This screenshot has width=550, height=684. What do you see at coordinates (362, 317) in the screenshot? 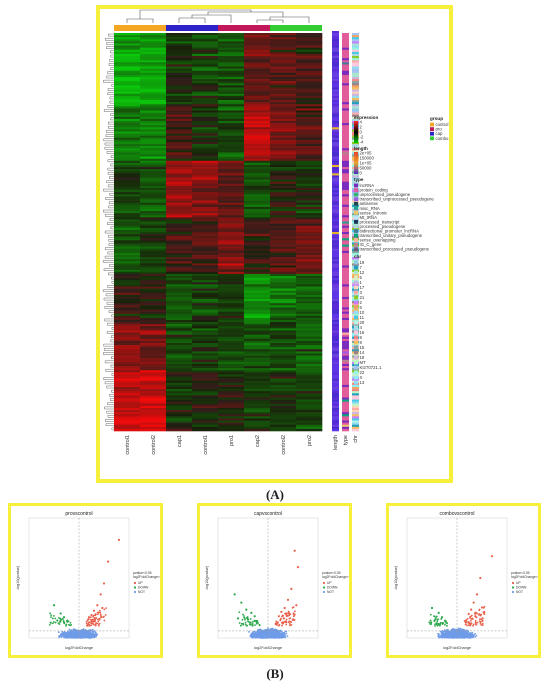
I see `chr-legend-item-label: 11` at bounding box center [362, 317].